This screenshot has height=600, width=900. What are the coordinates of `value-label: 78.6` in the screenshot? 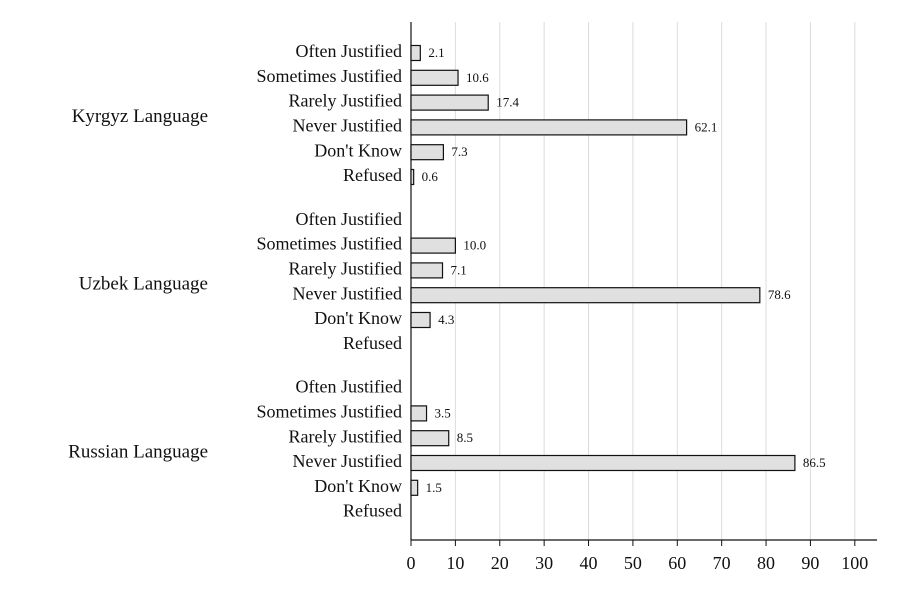 It's located at (779, 294).